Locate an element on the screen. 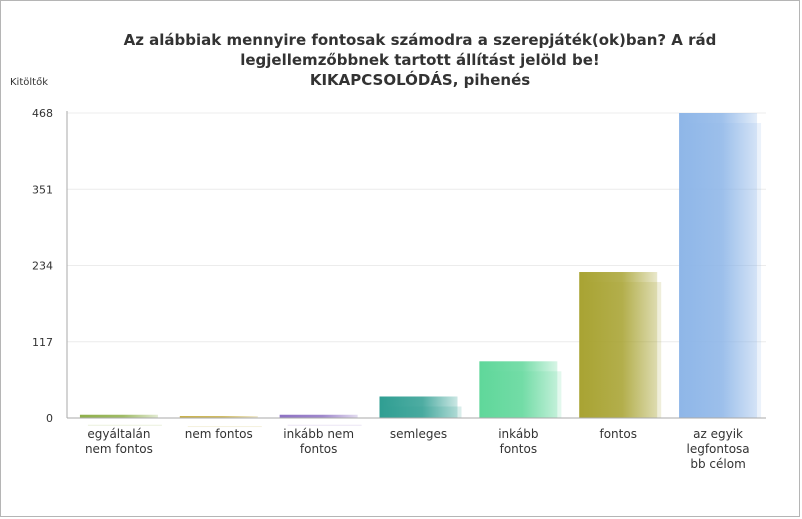 This screenshot has width=802, height=519. x-label-2-0: inkább nem is located at coordinates (318, 434).